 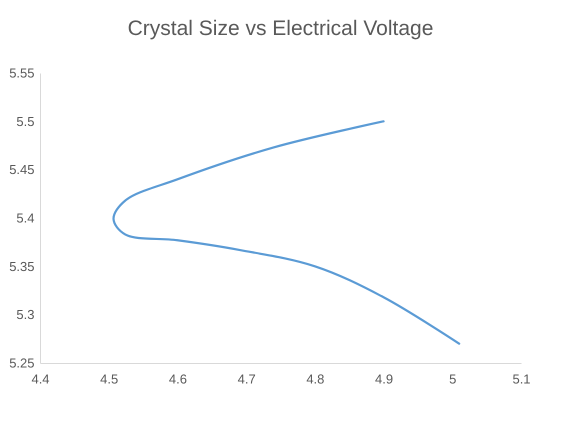 What do you see at coordinates (109, 379) in the screenshot?
I see `x-tick-label: 4.5` at bounding box center [109, 379].